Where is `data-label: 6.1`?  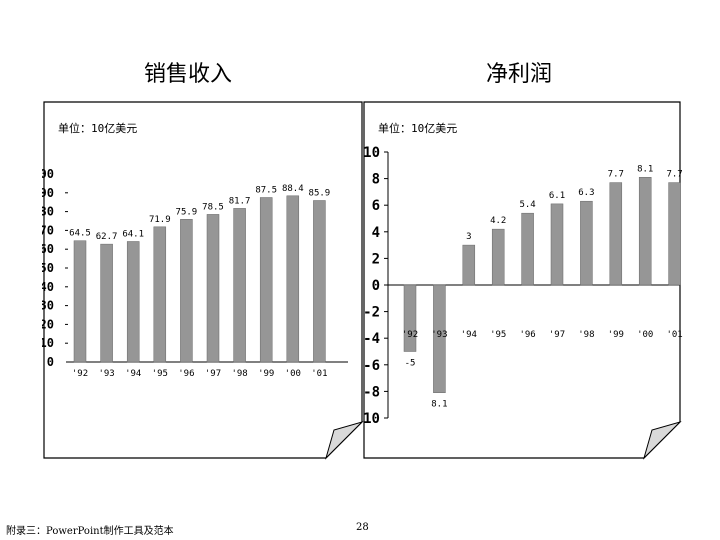
data-label: 6.1 is located at coordinates (557, 196).